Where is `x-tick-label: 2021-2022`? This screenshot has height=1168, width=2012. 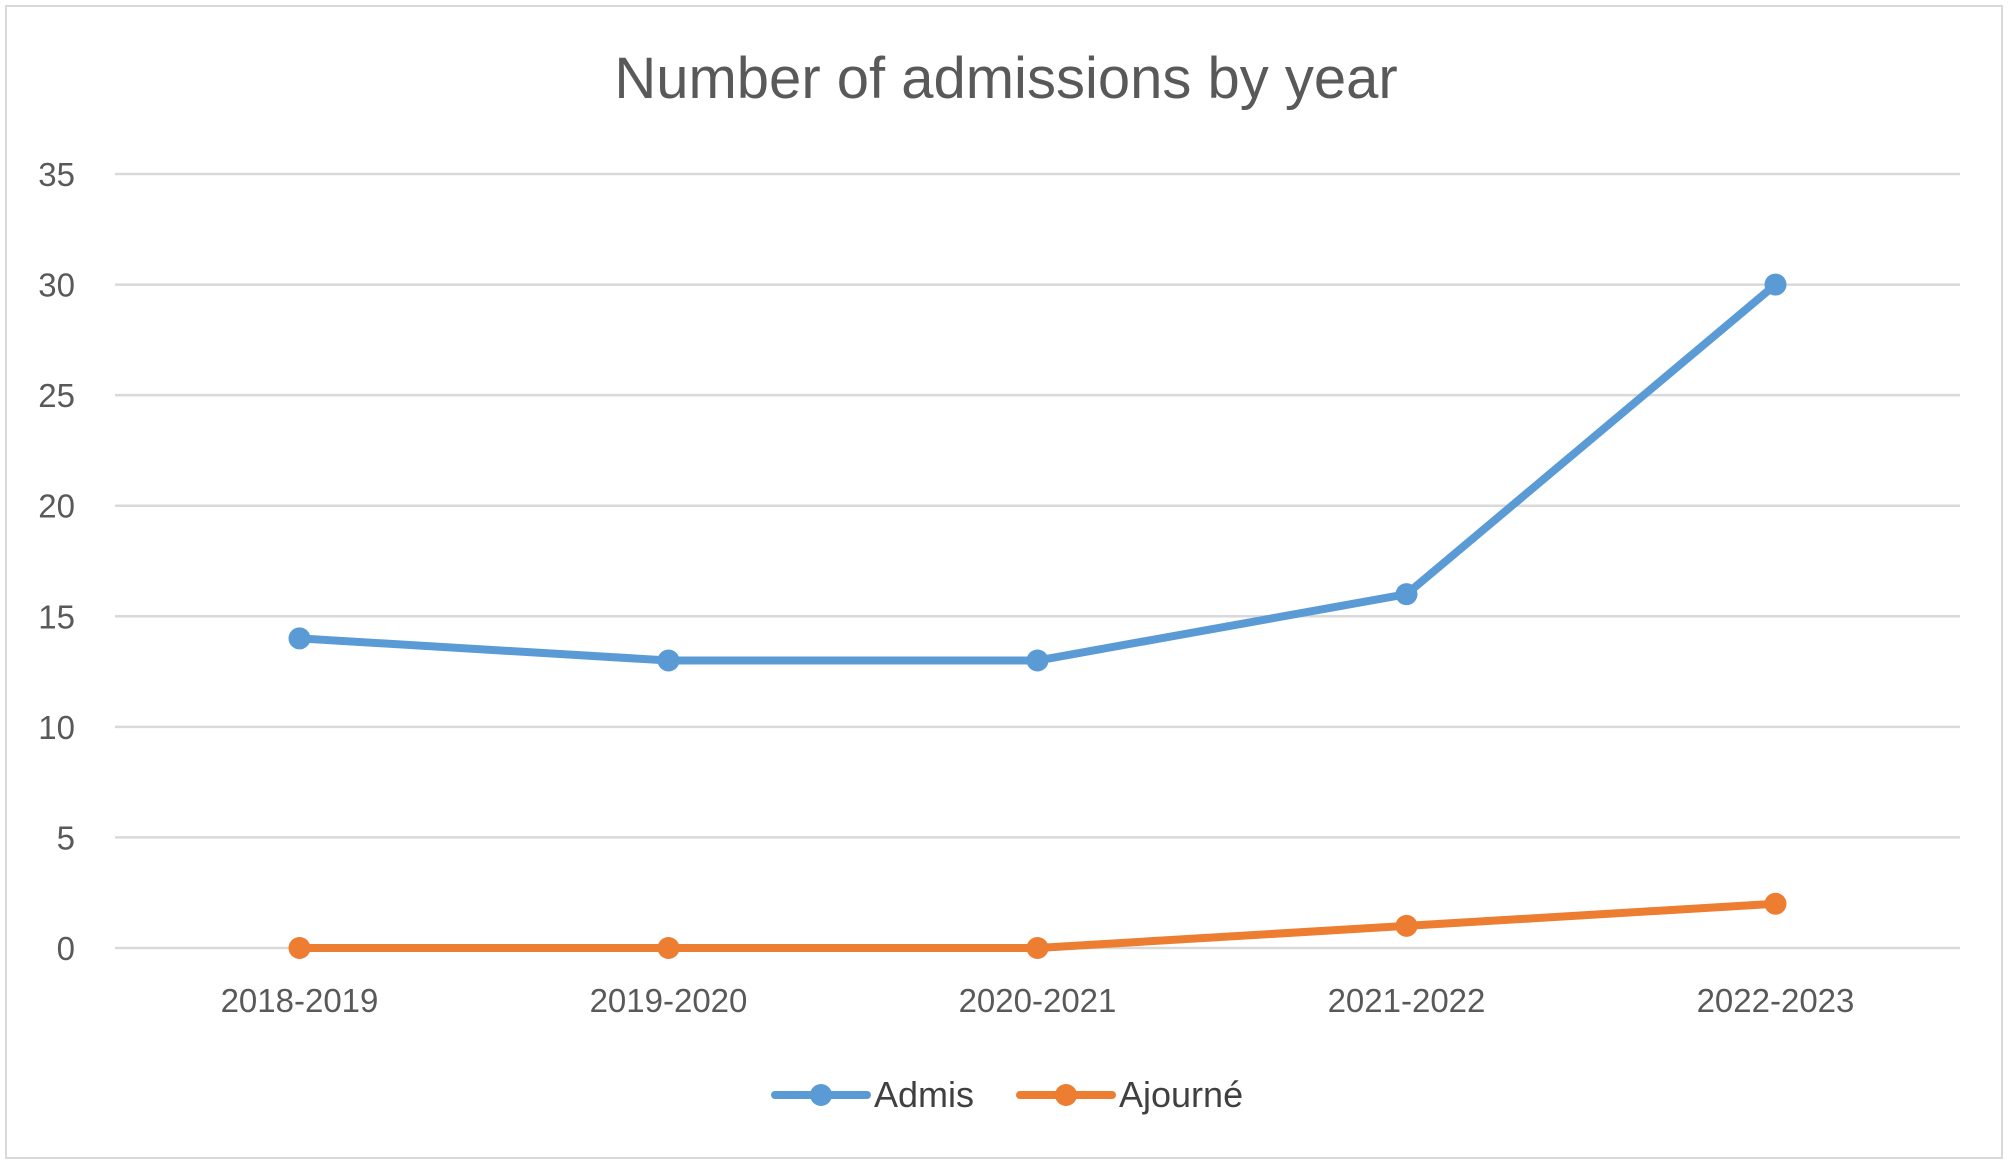 x-tick-label: 2021-2022 is located at coordinates (1407, 1000).